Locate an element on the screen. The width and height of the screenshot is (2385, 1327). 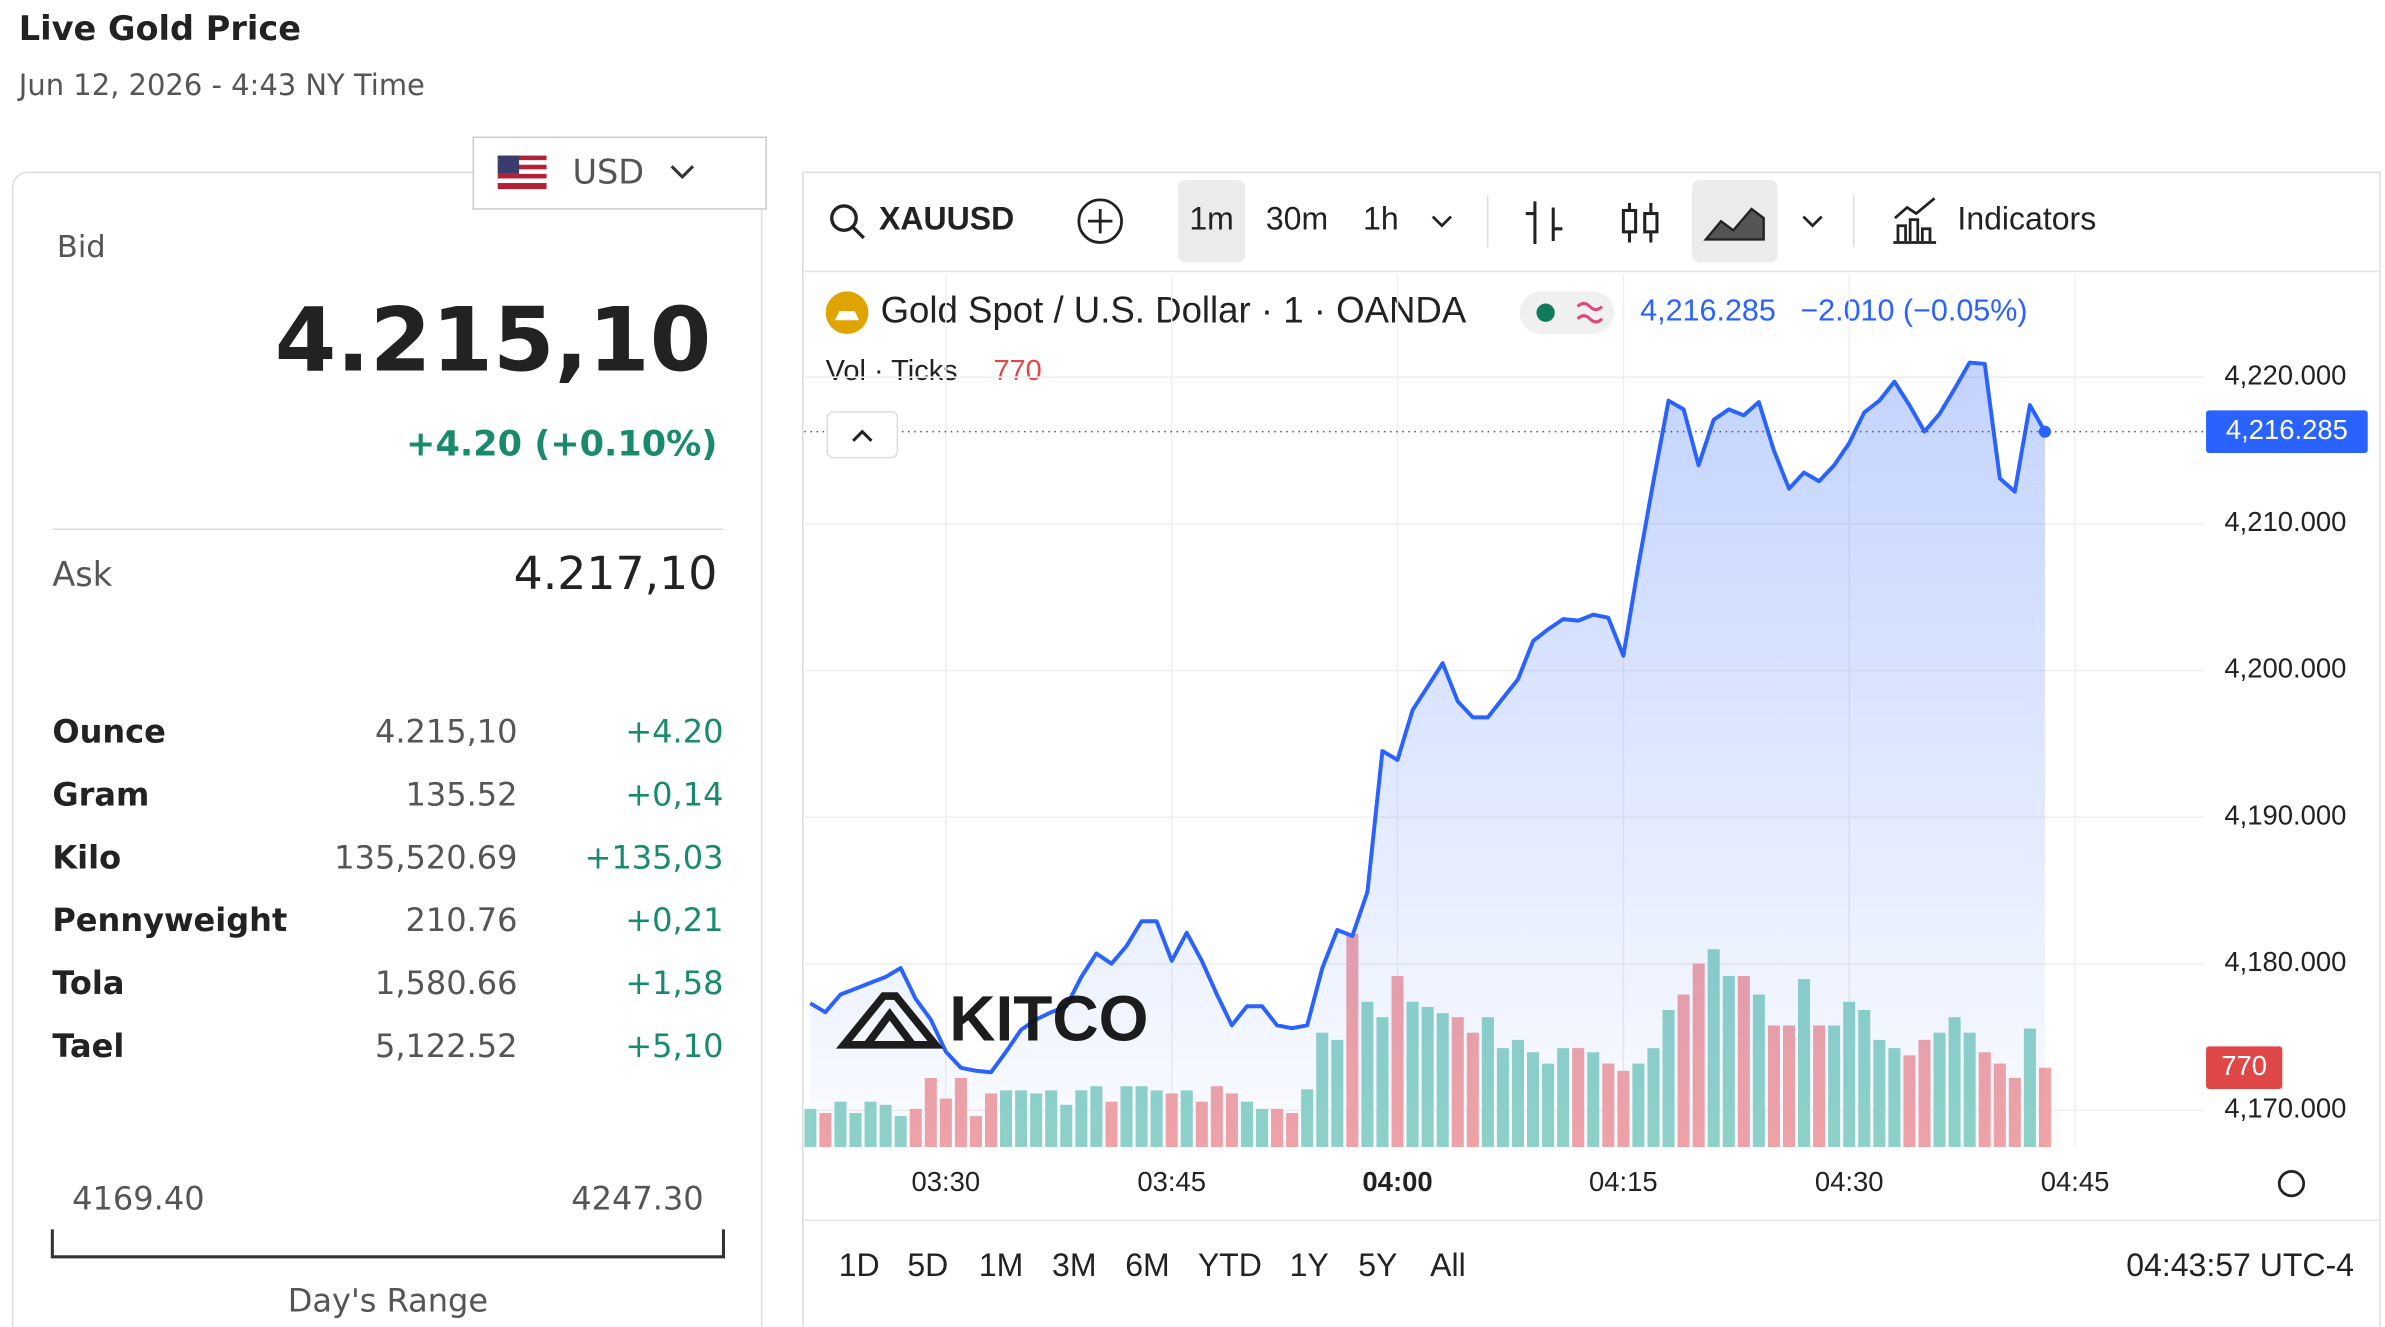
indicators-icon is located at coordinates (1915, 220).